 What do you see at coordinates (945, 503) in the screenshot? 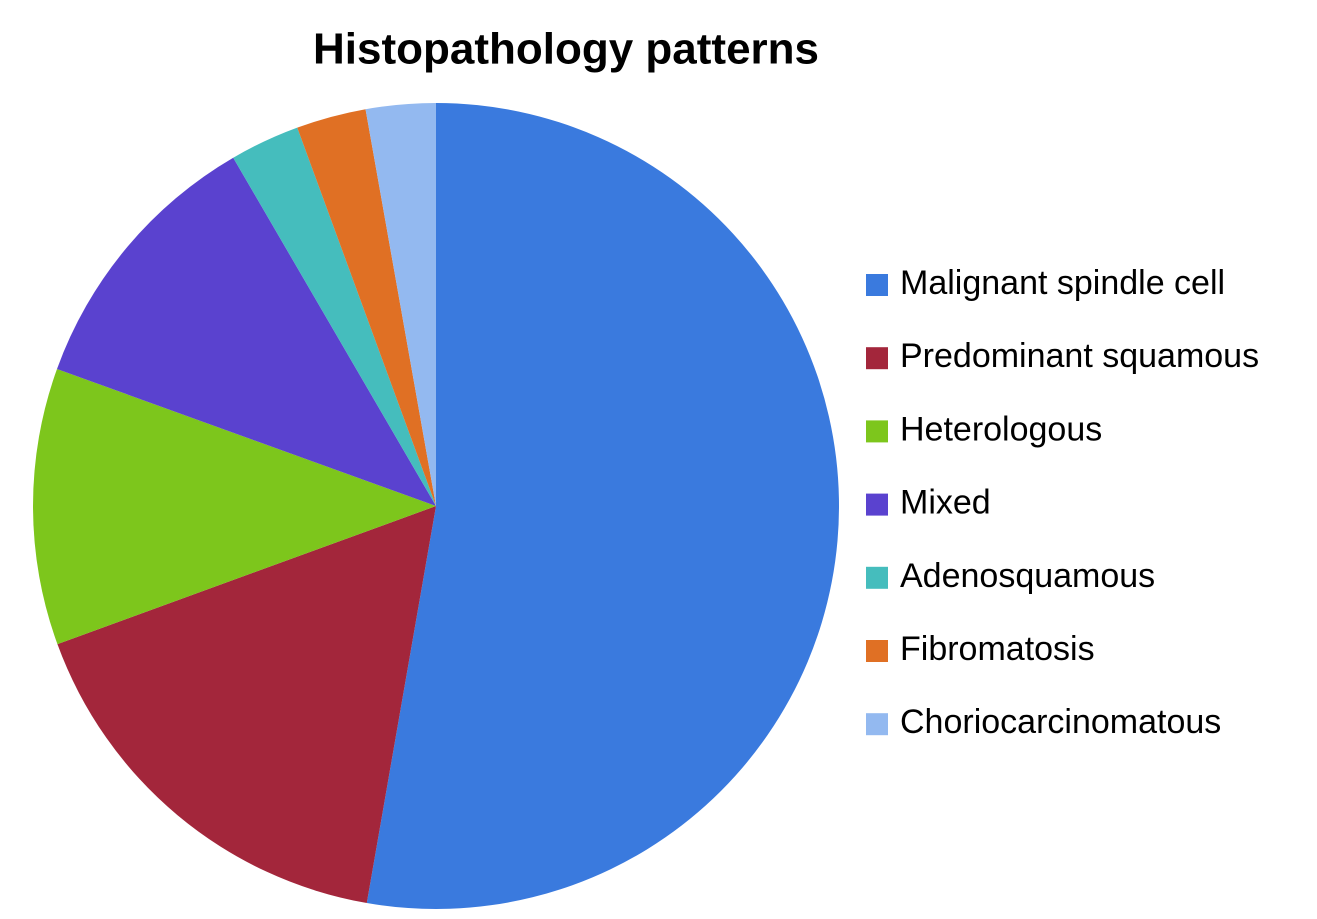
I see `legend-label: Mixed` at bounding box center [945, 503].